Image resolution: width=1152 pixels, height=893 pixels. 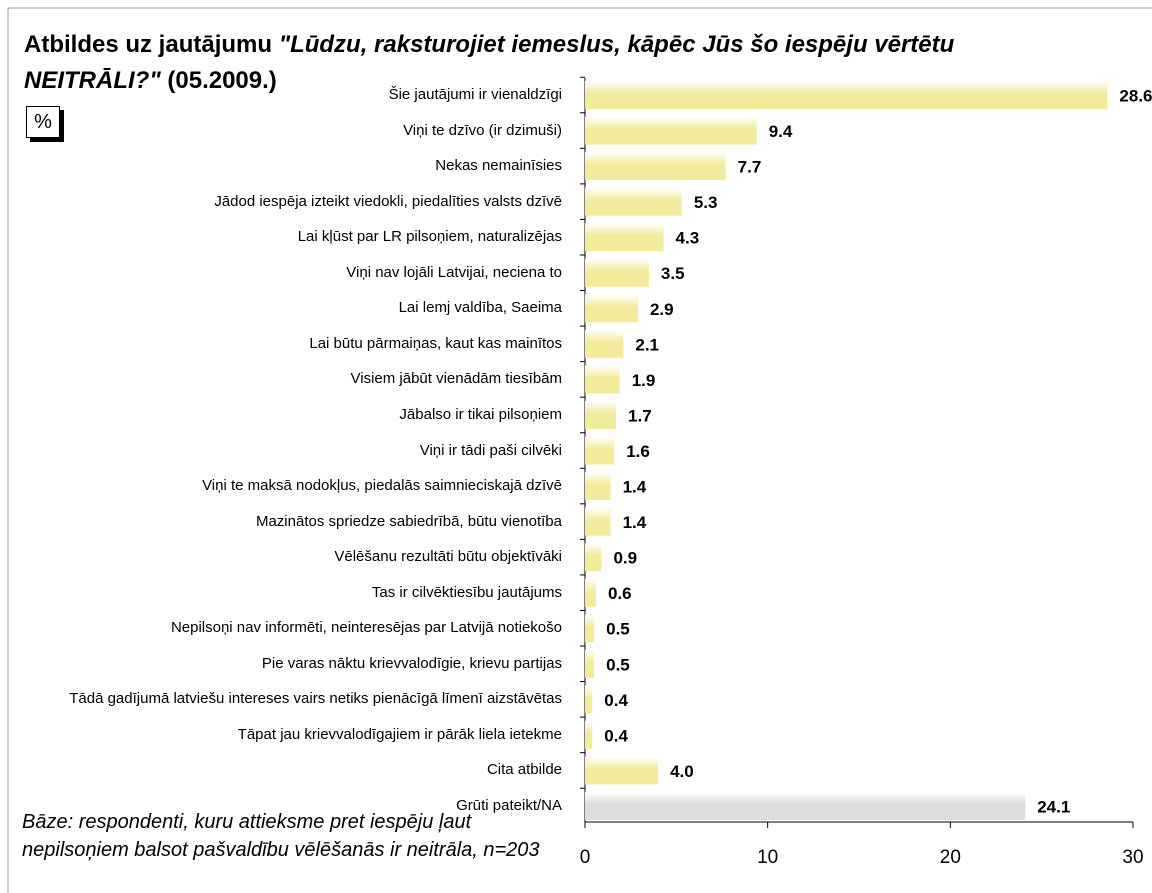 What do you see at coordinates (92, 80) in the screenshot?
I see `title-part: NEITRĀLI?"` at bounding box center [92, 80].